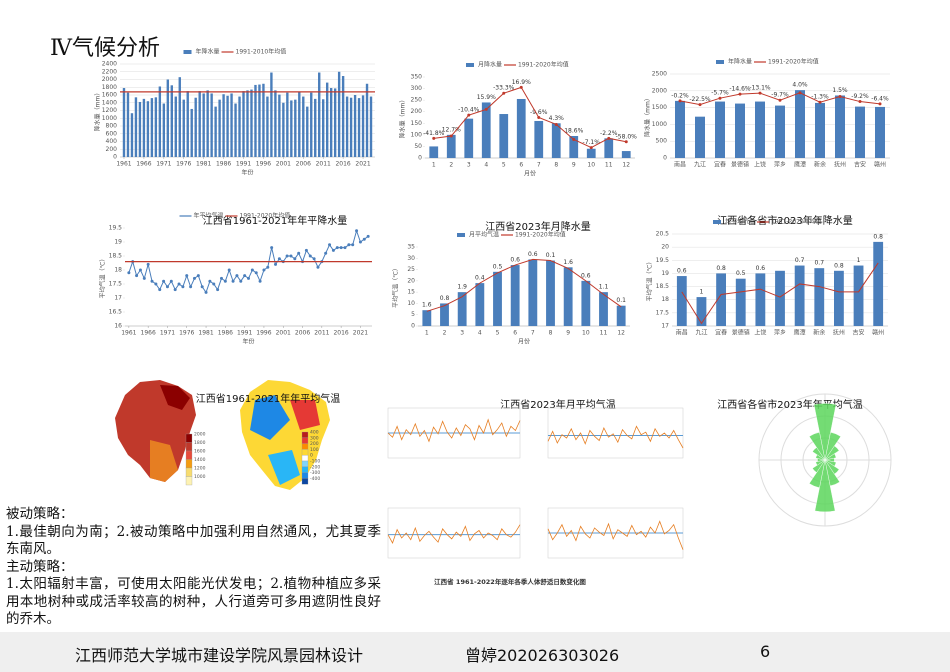  I want to click on x-tick-label: 1, so click(434, 165).